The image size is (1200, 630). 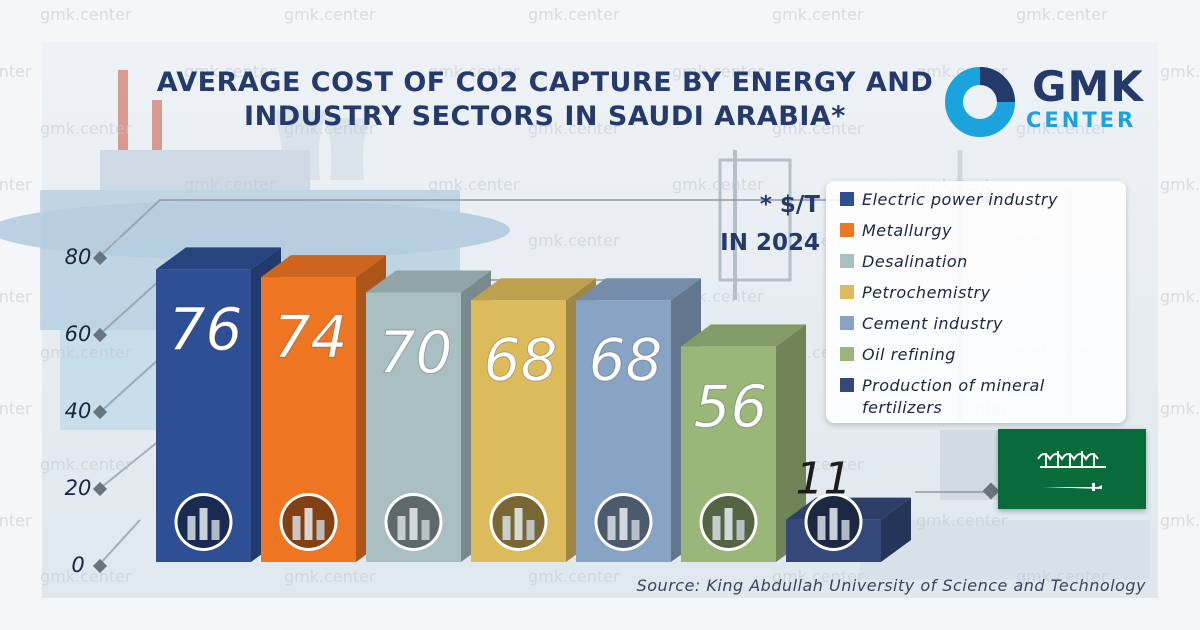 I want to click on saudi-arabia-flag-icon, so click(x=1072, y=469).